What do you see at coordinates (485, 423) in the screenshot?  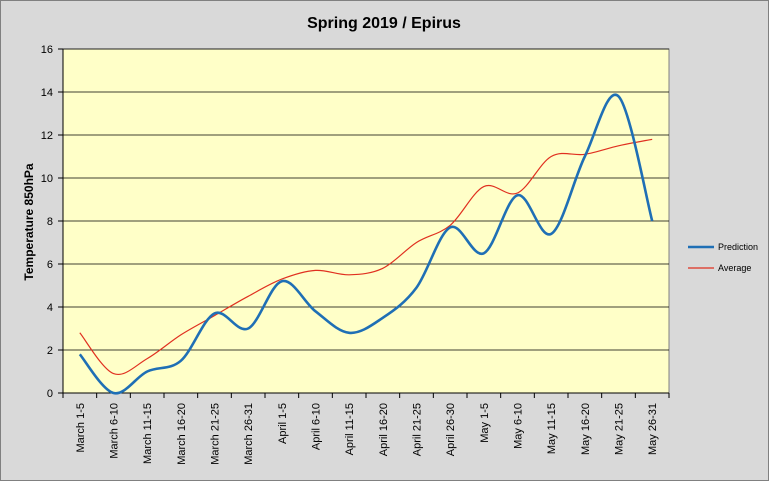 I see `x-tick-label: May 1-5` at bounding box center [485, 423].